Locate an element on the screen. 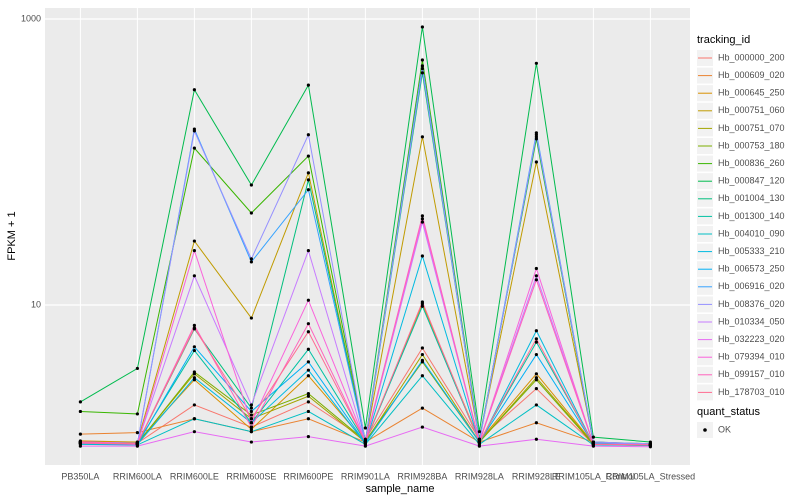 The image size is (800, 500). legend-label: Hb_001300_140 is located at coordinates (751, 216).